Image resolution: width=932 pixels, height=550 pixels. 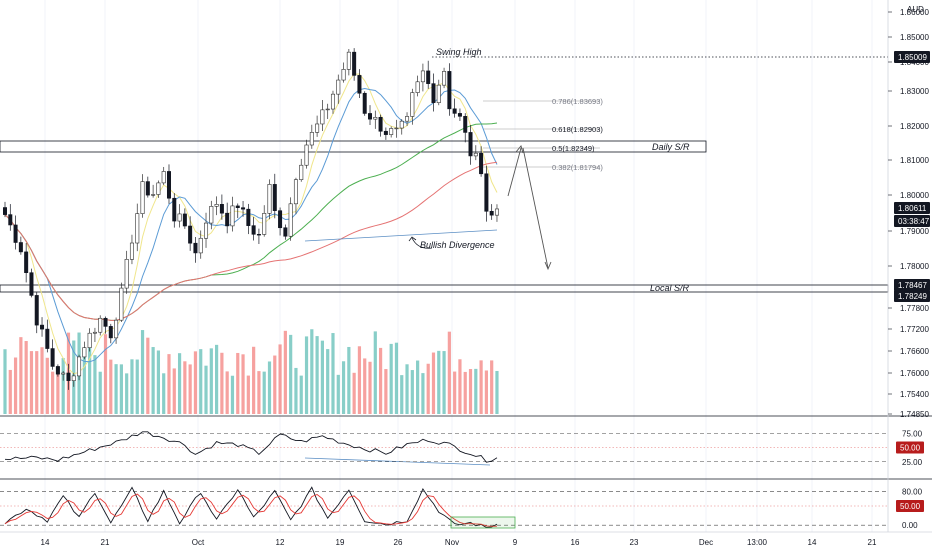 I want to click on price-tag-label: 1.78249, so click(x=912, y=296).